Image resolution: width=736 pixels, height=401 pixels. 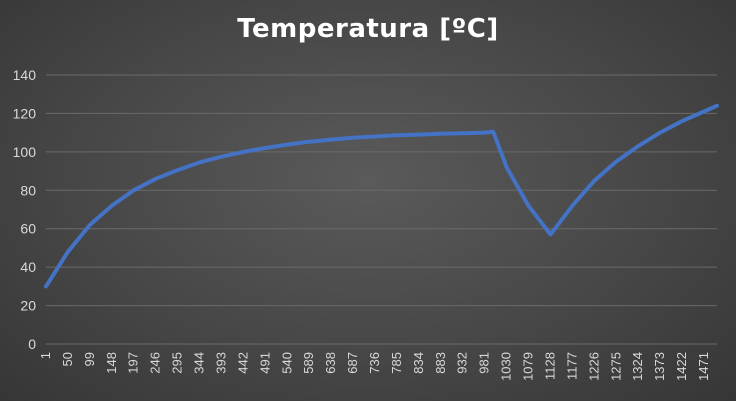 What do you see at coordinates (506, 366) in the screenshot?
I see `x-tick-label: 1030` at bounding box center [506, 366].